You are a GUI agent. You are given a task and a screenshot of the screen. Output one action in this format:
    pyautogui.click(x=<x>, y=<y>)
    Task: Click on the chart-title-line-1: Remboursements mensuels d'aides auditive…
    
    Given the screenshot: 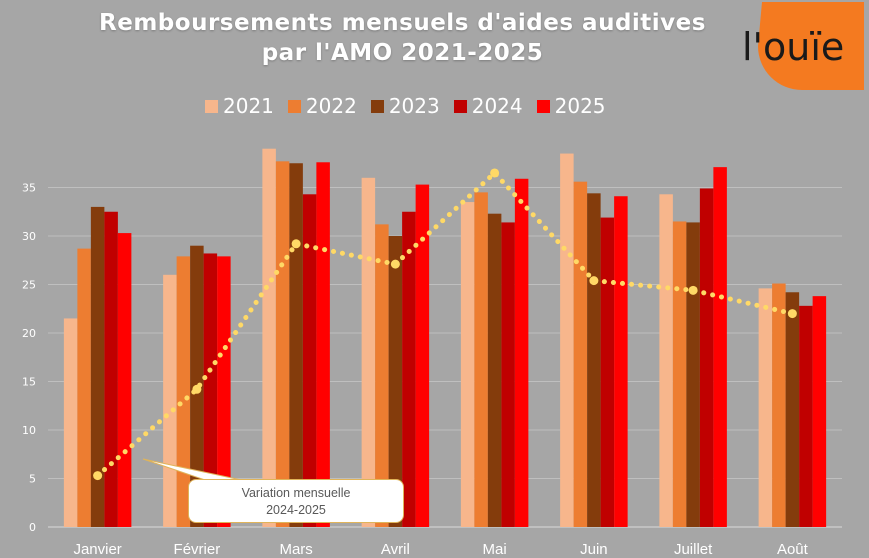 What is the action you would take?
    pyautogui.click(x=402, y=23)
    